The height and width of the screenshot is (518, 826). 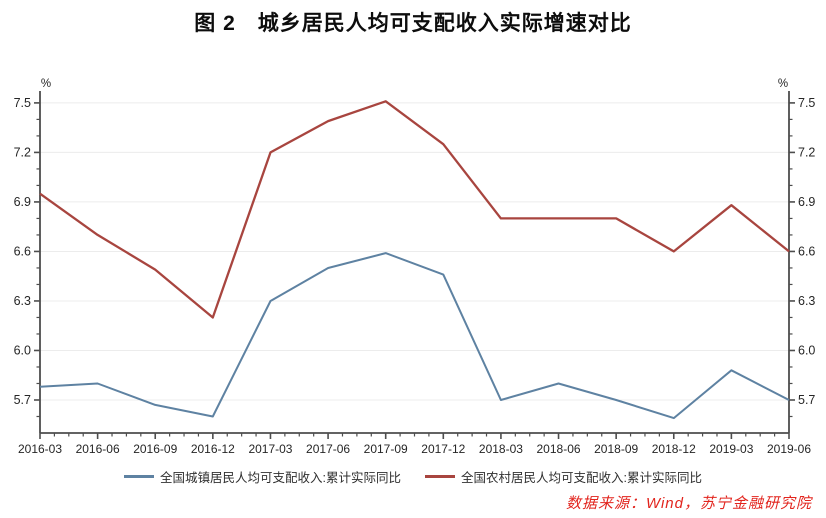 What do you see at coordinates (806, 350) in the screenshot?
I see `y-tick-label-right: 6.0` at bounding box center [806, 350].